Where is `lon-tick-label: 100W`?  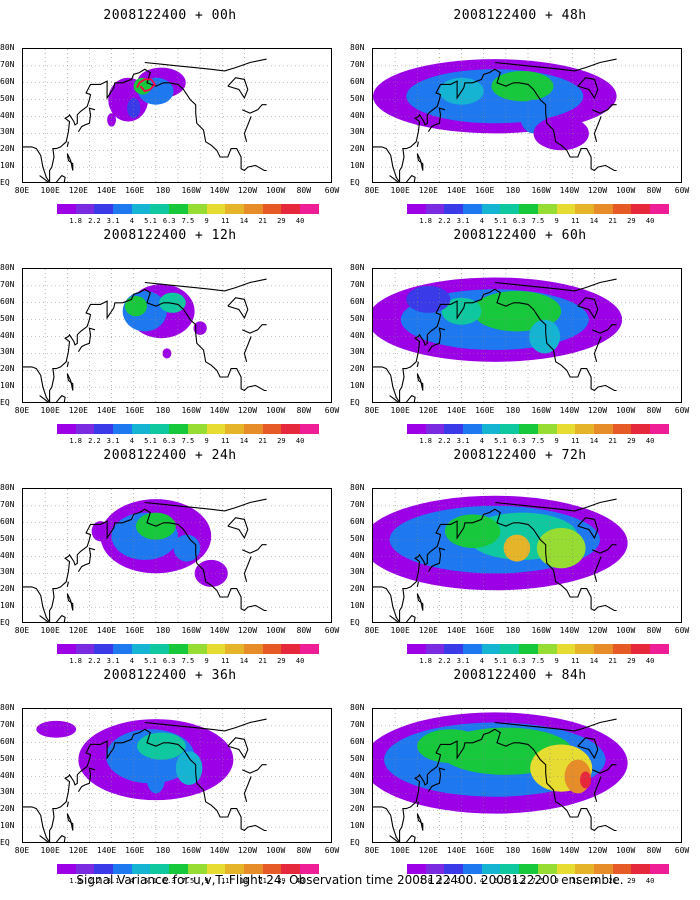 lon-tick-label: 100W is located at coordinates (275, 190).